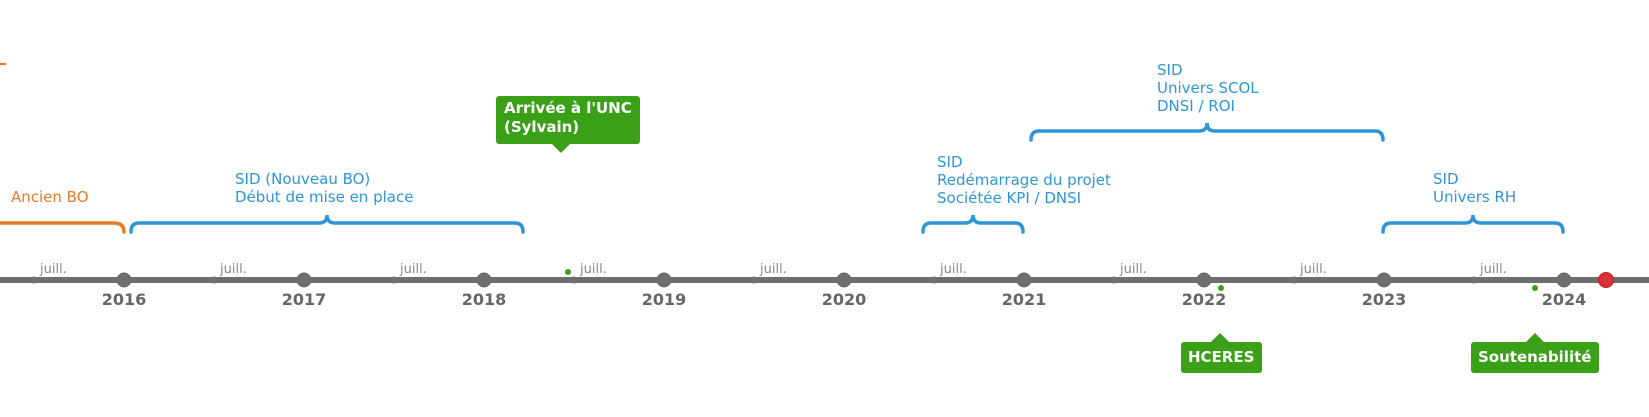 This screenshot has width=1649, height=417. What do you see at coordinates (124, 299) in the screenshot?
I see `year-label-2016: 2016` at bounding box center [124, 299].